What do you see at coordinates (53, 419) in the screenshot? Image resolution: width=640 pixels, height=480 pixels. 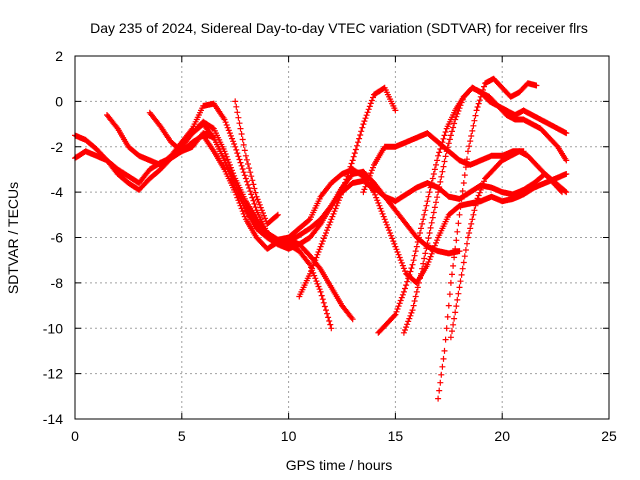 I see `y-tick-label: -14` at bounding box center [53, 419].